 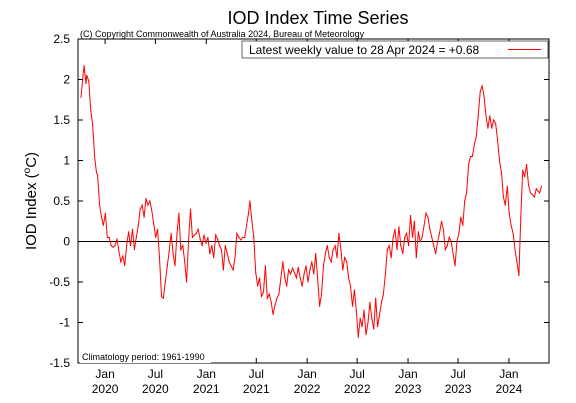 What do you see at coordinates (357, 389) in the screenshot?
I see `x-tick-label-year: 2022` at bounding box center [357, 389].